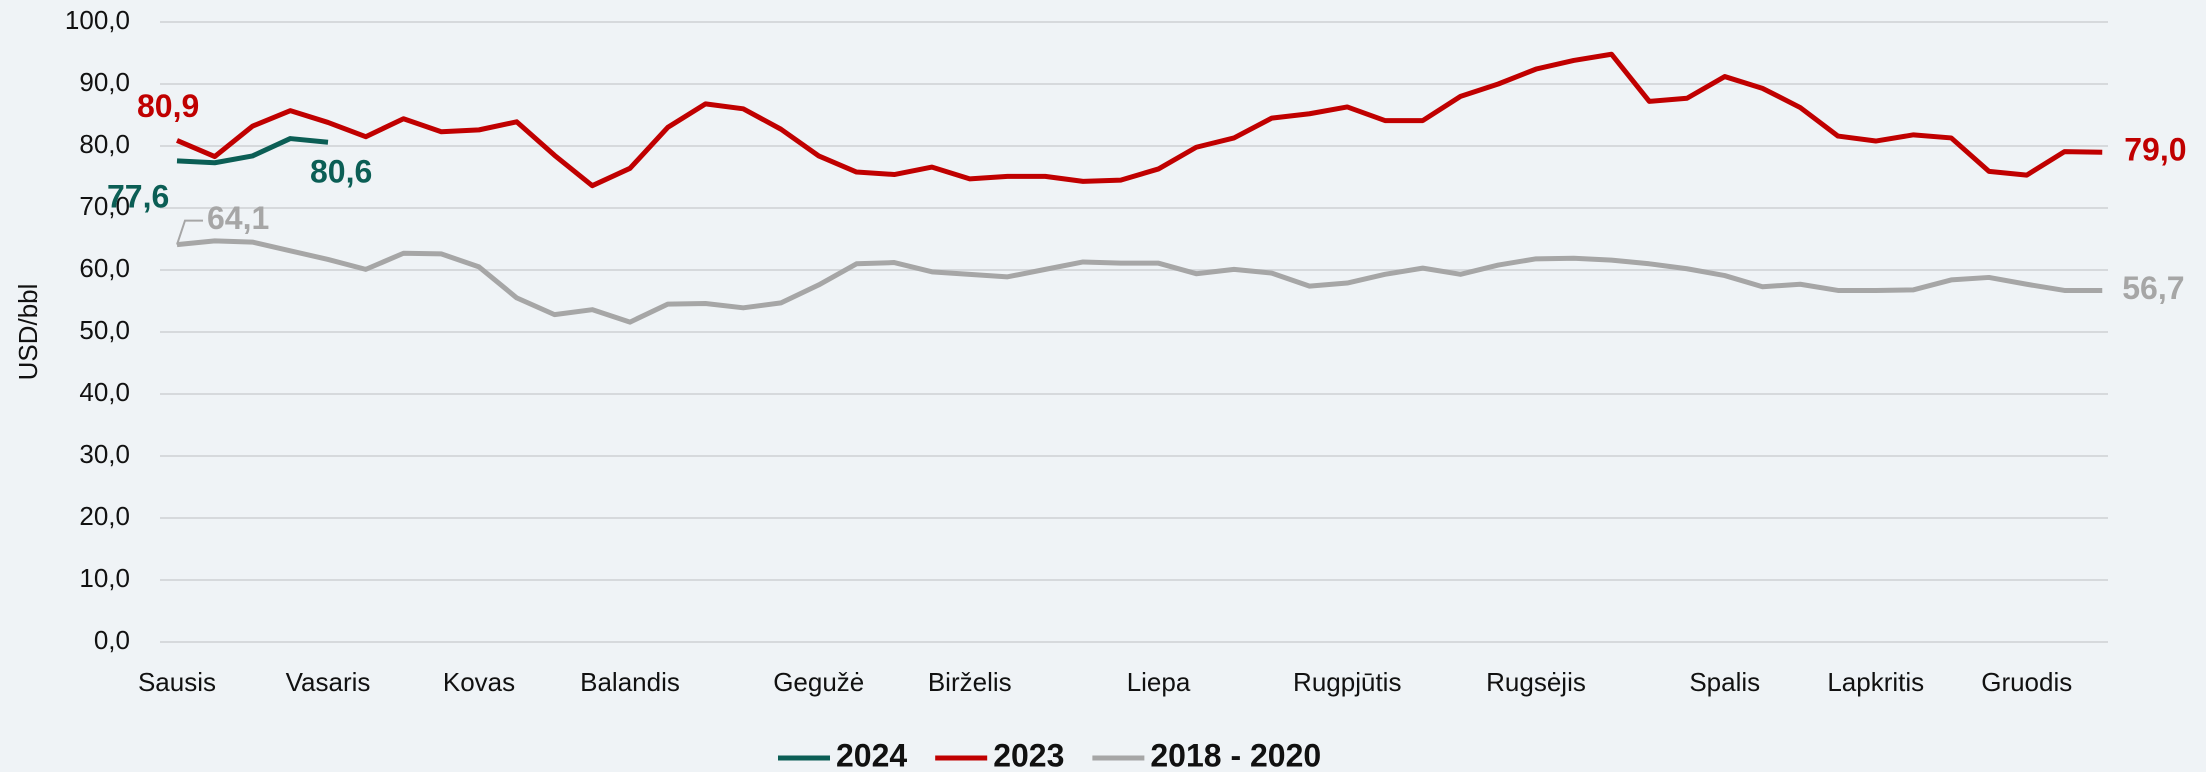 The image size is (2206, 772). I want to click on y-tick-label: 40,0, so click(104, 392).